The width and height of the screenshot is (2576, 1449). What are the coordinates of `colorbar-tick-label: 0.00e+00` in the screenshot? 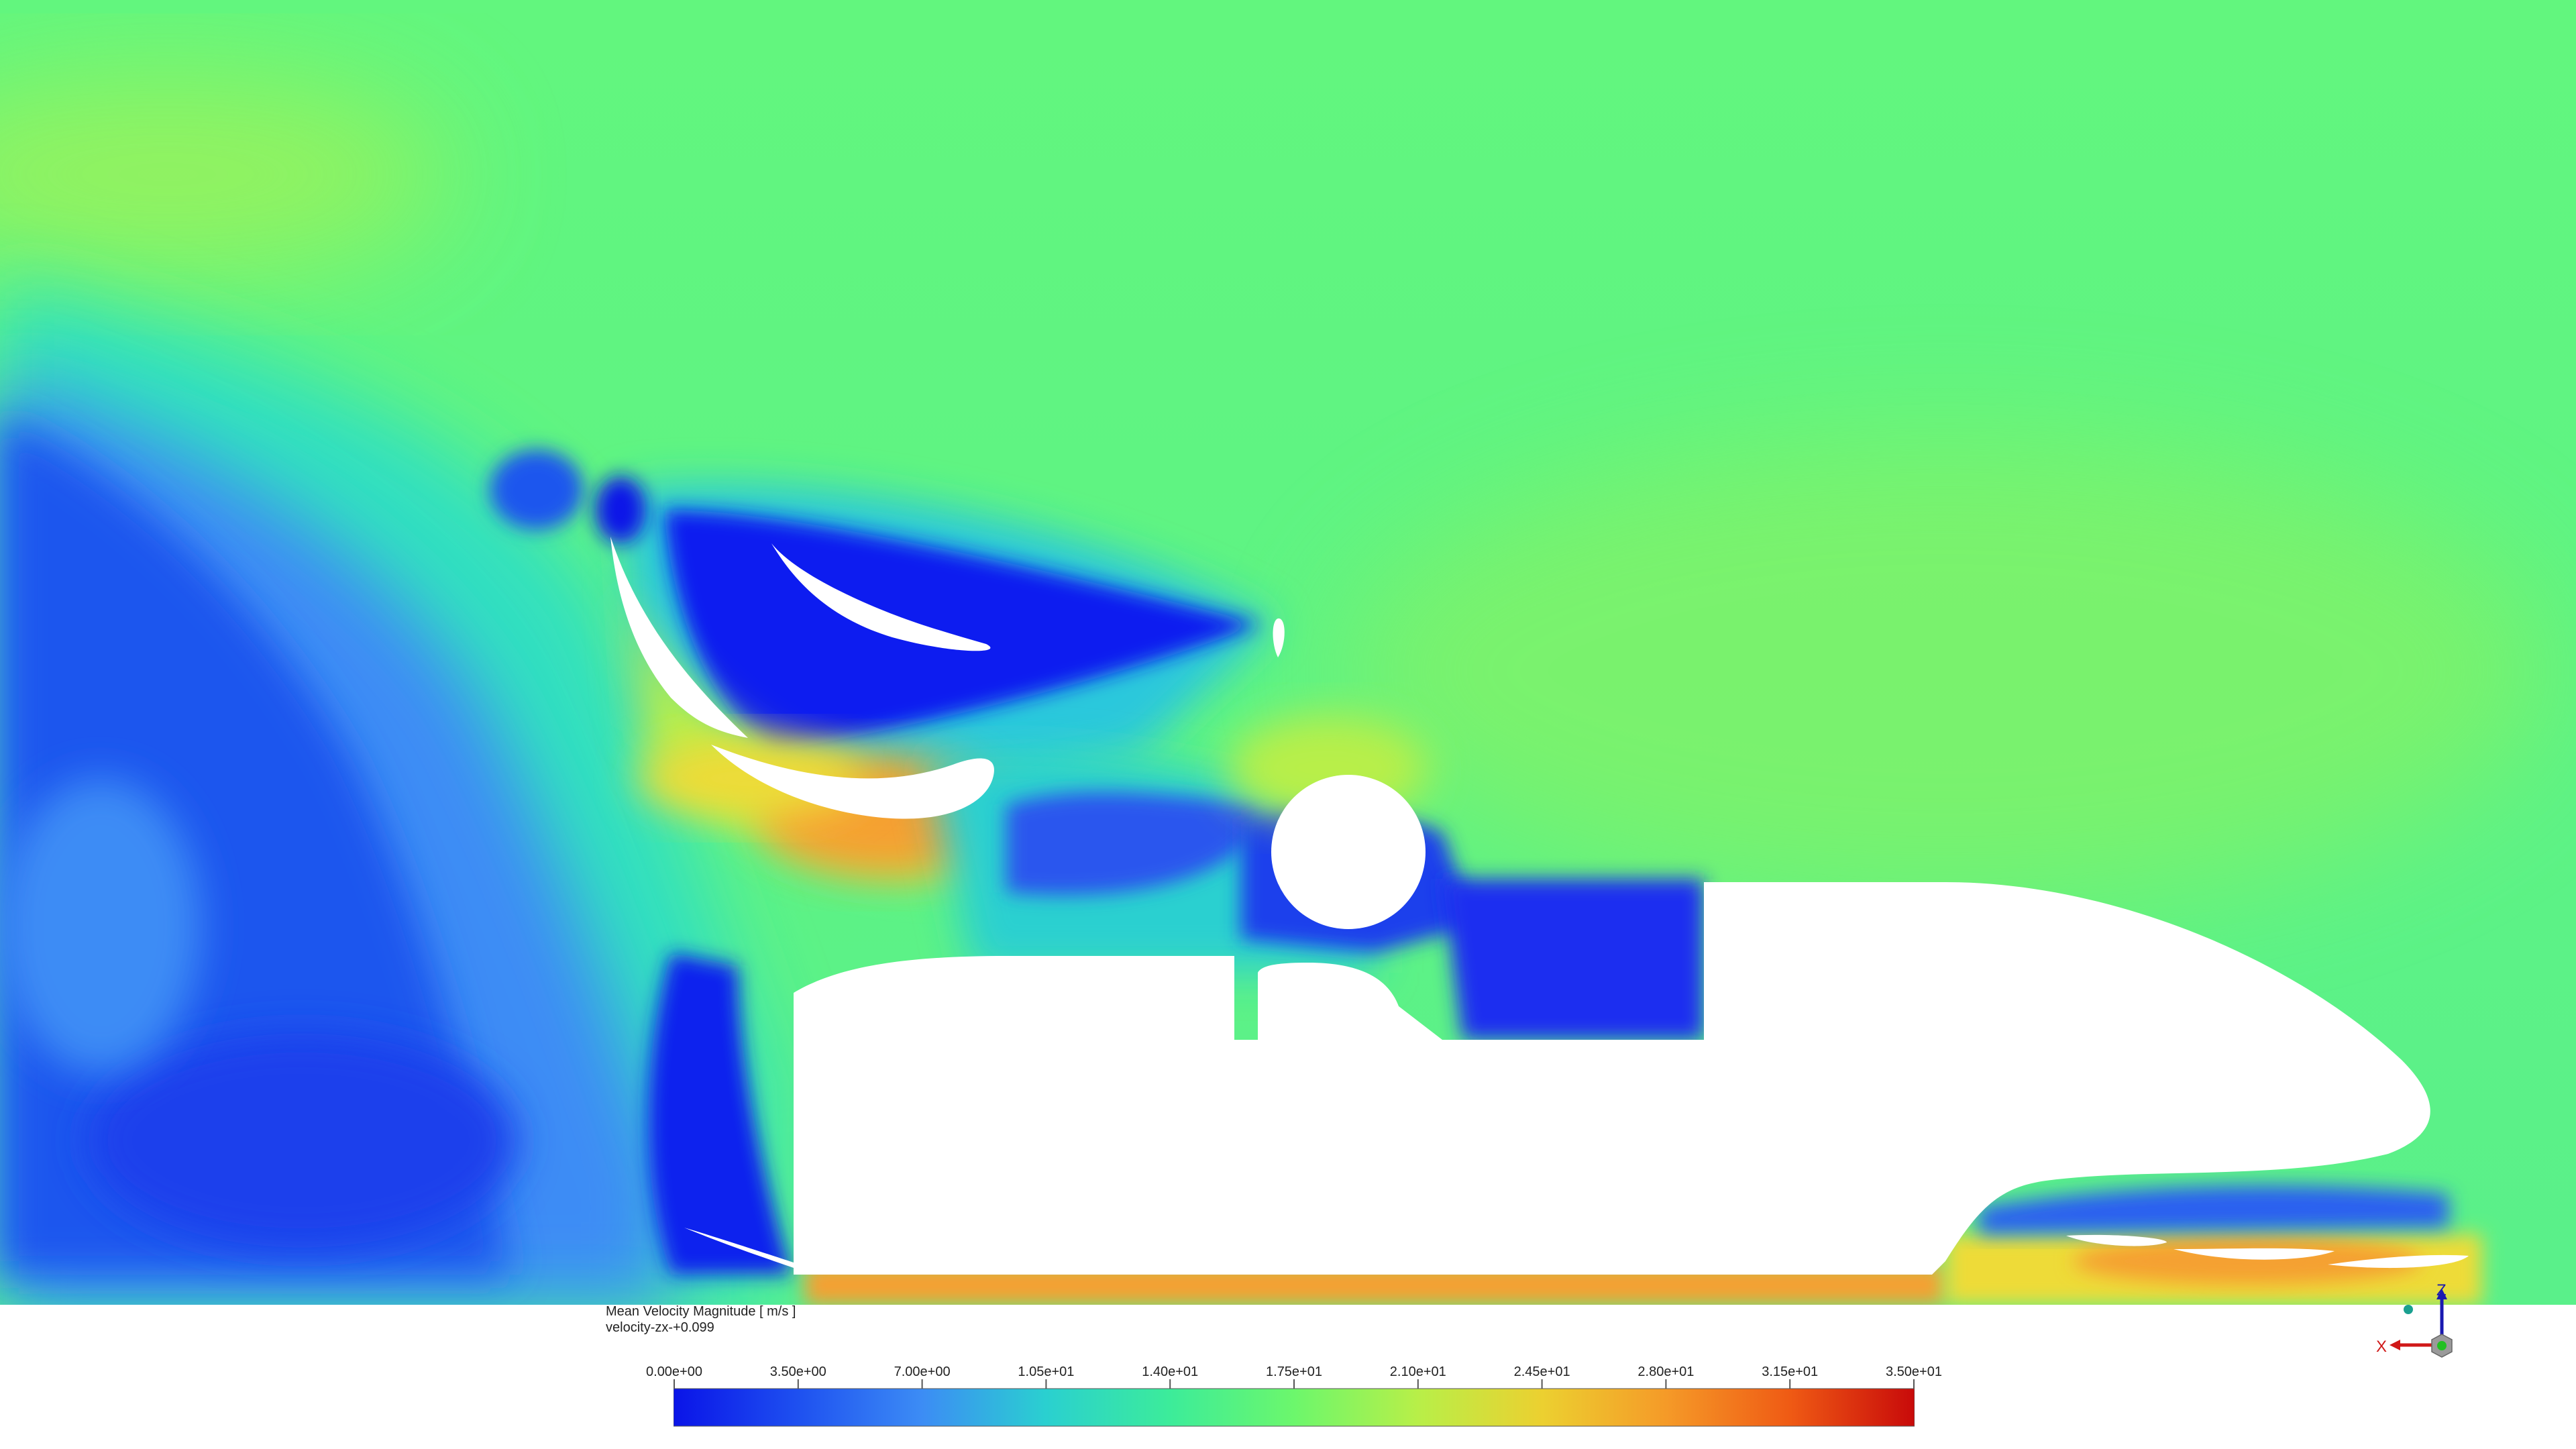 It's located at (674, 1371).